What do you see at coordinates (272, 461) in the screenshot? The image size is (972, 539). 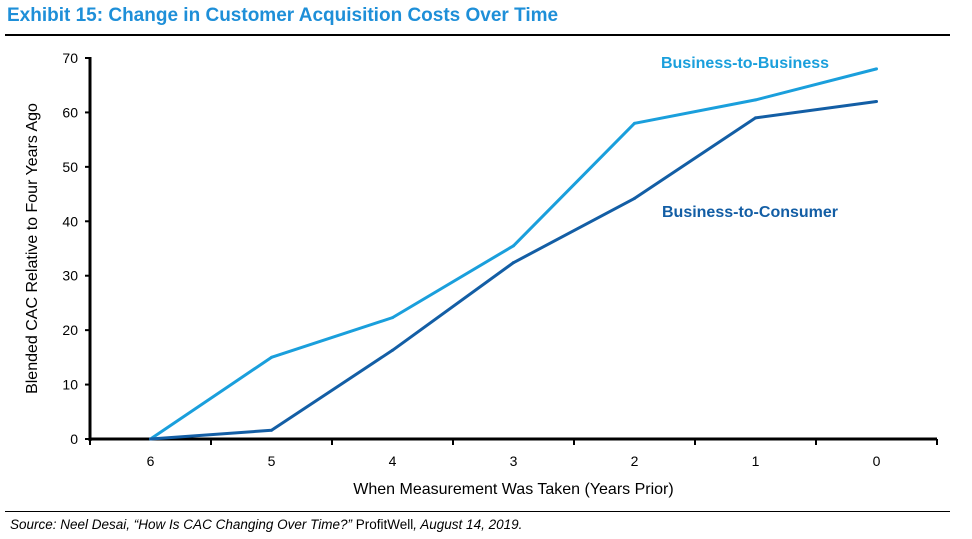 I see `x-tick-label: 5` at bounding box center [272, 461].